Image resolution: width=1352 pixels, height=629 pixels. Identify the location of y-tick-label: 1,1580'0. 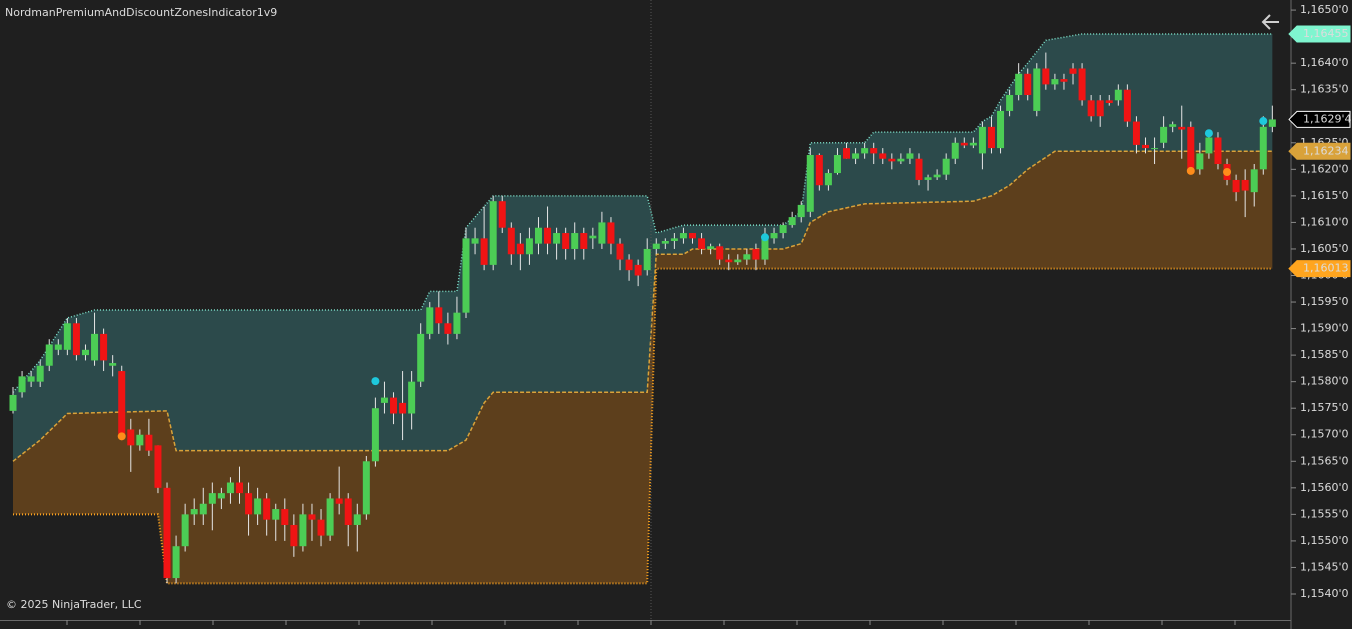
(1324, 381).